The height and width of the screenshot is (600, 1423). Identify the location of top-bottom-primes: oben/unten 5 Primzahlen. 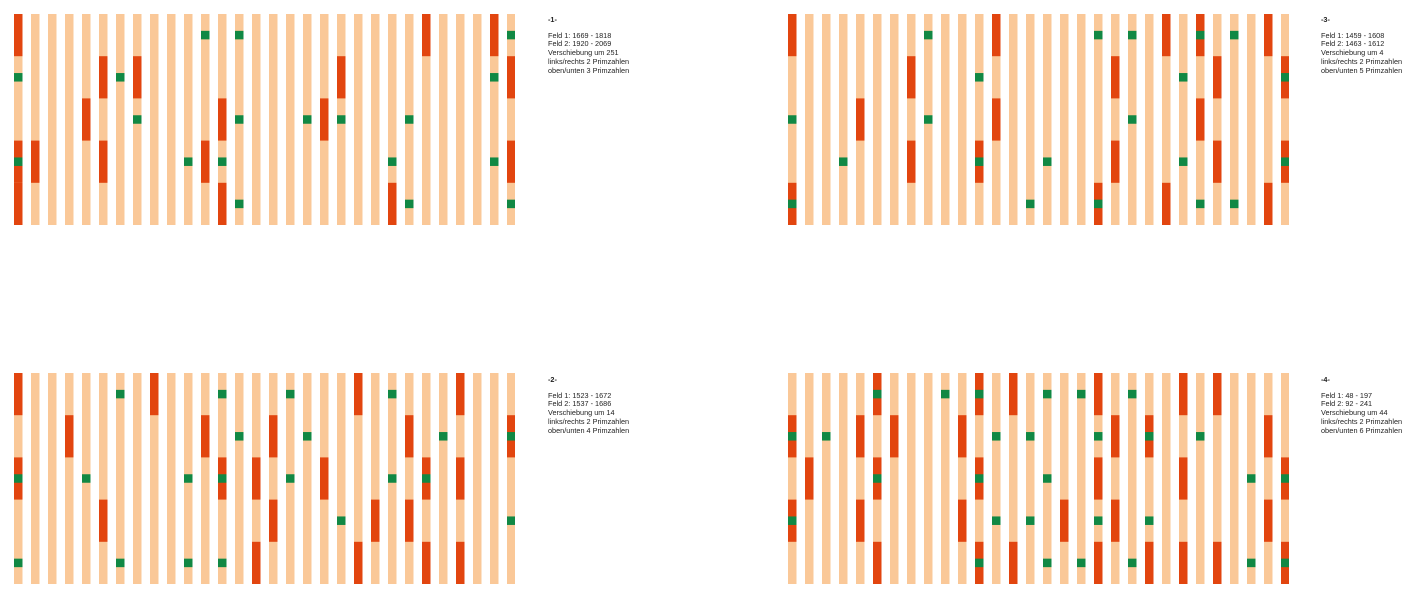
(1362, 70).